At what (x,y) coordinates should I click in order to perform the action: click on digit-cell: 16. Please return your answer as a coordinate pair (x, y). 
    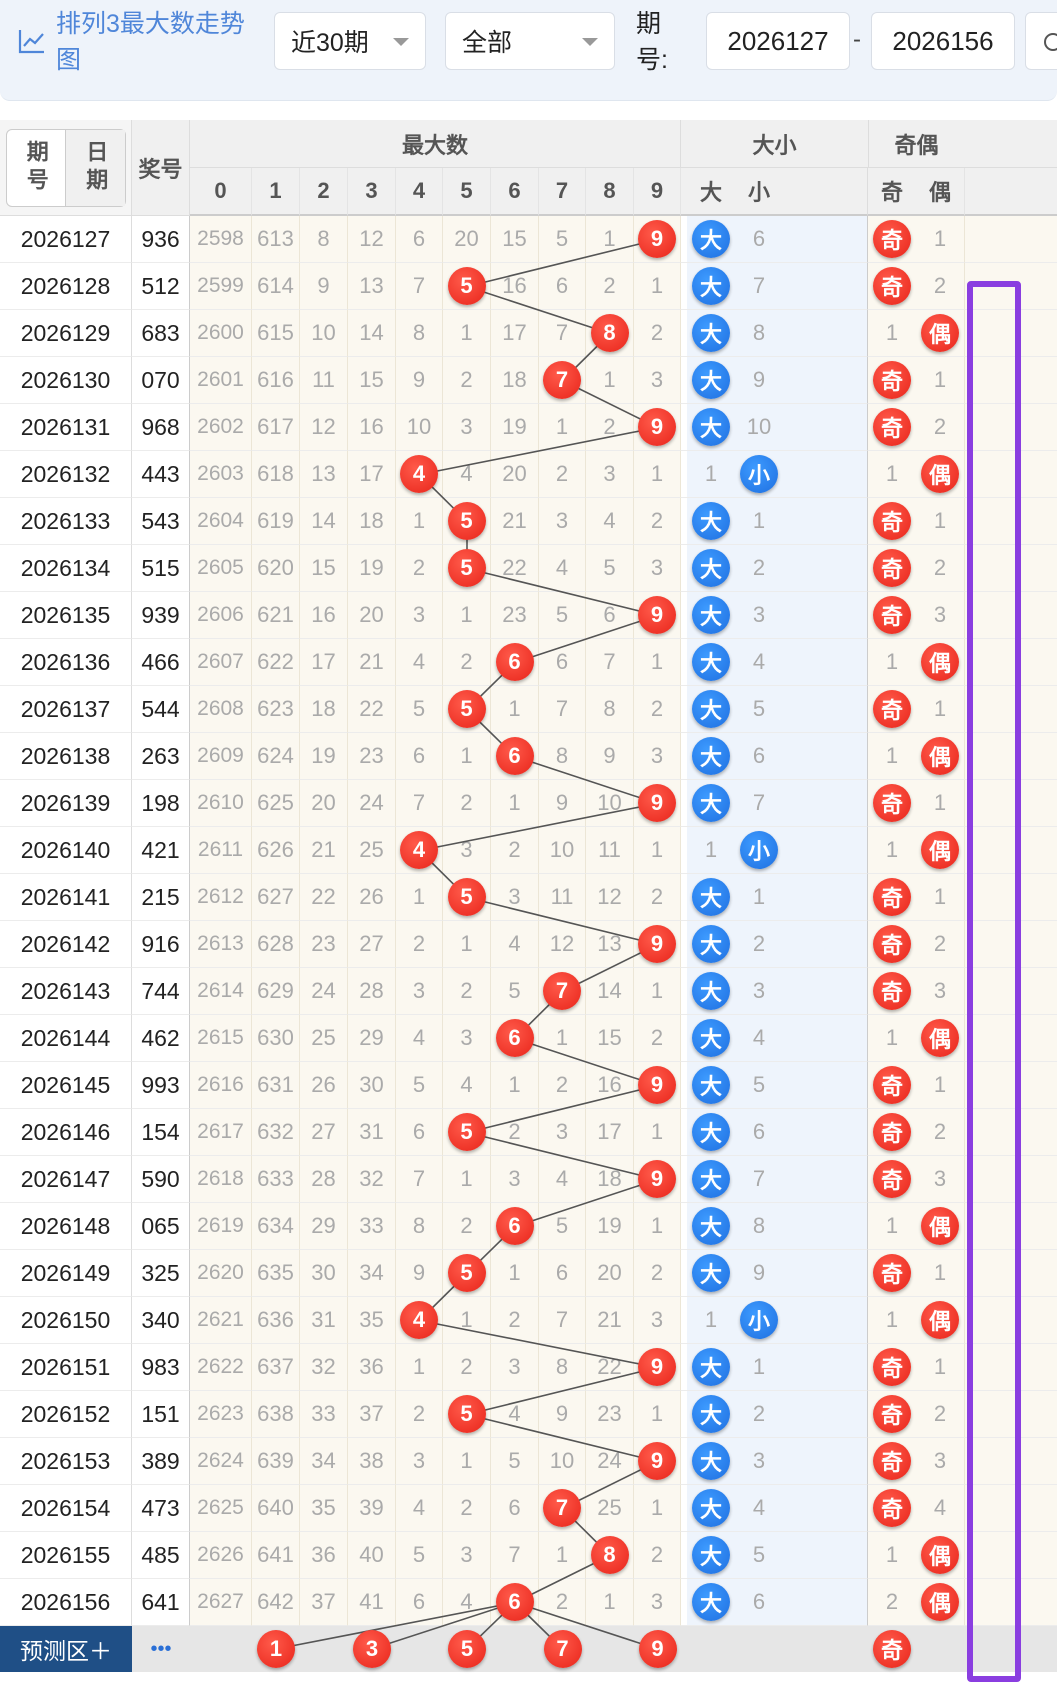
    Looking at the image, I should click on (515, 286).